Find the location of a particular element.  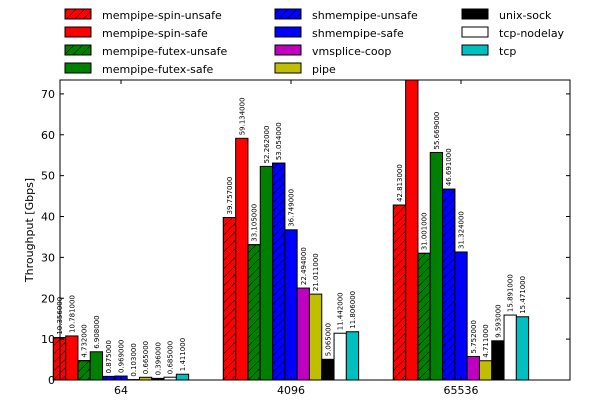

data-label-tcp-4096: 11.806000 is located at coordinates (353, 310).